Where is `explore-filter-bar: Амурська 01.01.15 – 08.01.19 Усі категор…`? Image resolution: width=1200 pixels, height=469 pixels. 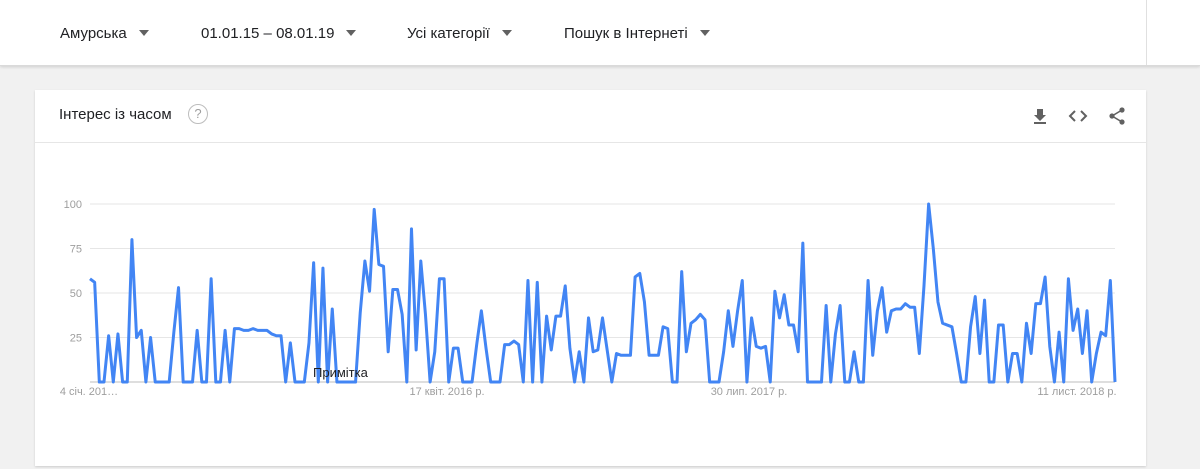
explore-filter-bar: Амурська 01.01.15 – 08.01.19 Усі категор… is located at coordinates (600, 33).